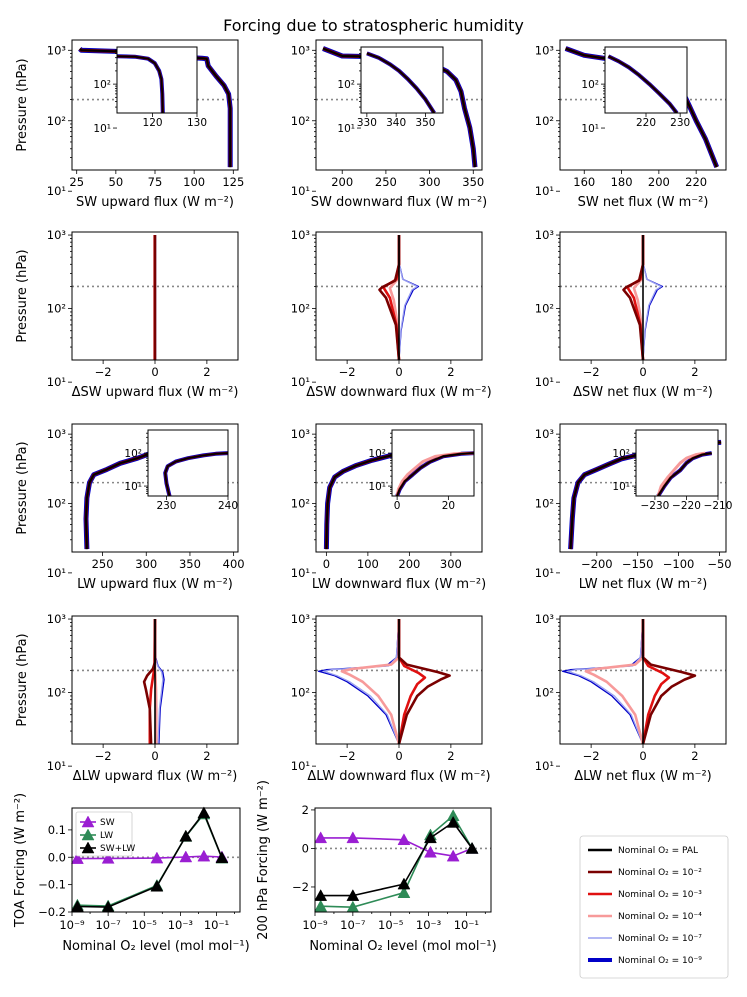 This screenshot has height=997, width=747. I want to click on series-line-m4, so click(614, 681).